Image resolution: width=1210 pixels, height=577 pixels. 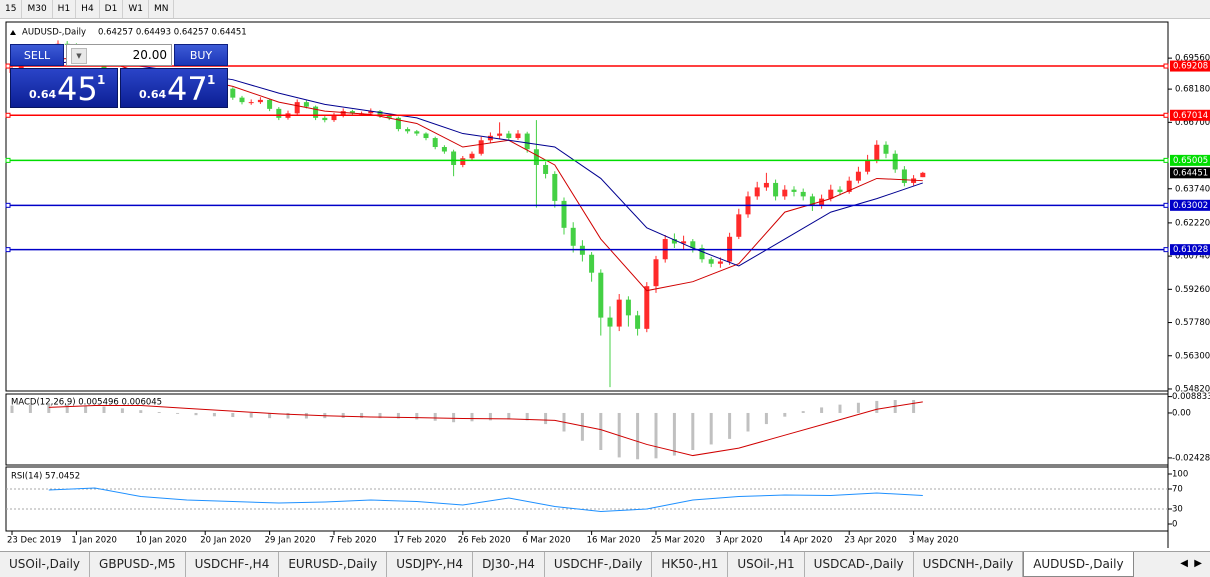 I want to click on x-tick-label: 3 May 2020, so click(x=934, y=541).